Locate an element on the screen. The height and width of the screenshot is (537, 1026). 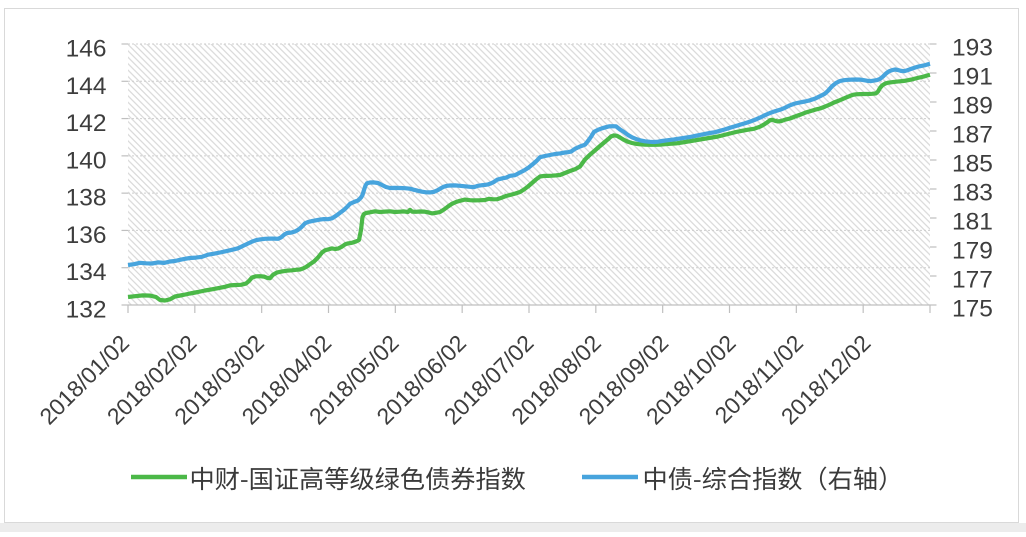
svg-text: 185 is located at coordinates (972, 164).